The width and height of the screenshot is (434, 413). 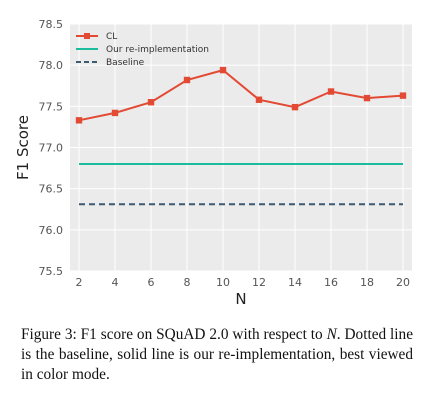 What do you see at coordinates (295, 282) in the screenshot?
I see `x-tick-label: 14` at bounding box center [295, 282].